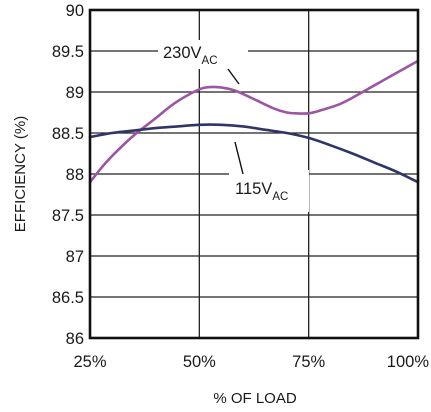  What do you see at coordinates (210, 61) in the screenshot?
I see `series-label-sub-0: AC` at bounding box center [210, 61].